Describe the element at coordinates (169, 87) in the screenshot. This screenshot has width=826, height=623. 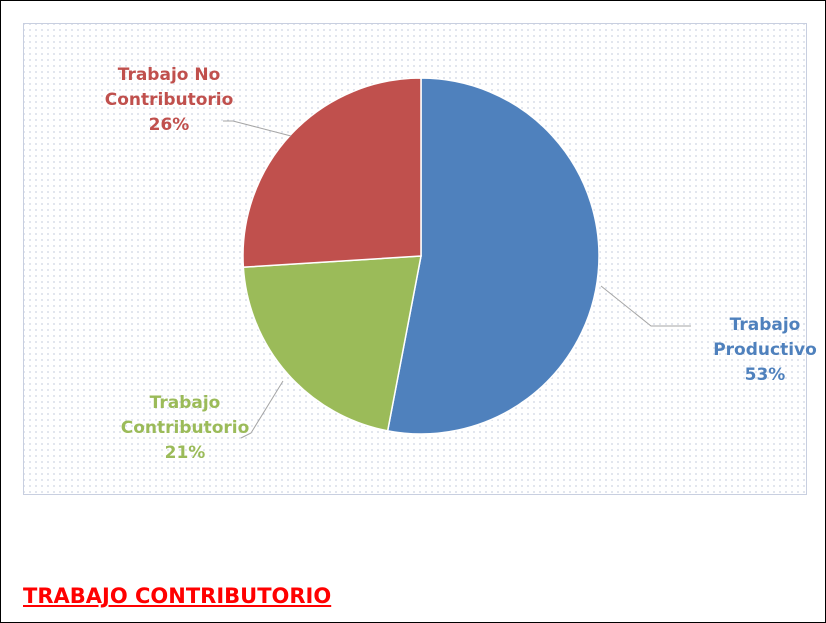
I see `category-label: Trabajo No Contributorio` at that location.